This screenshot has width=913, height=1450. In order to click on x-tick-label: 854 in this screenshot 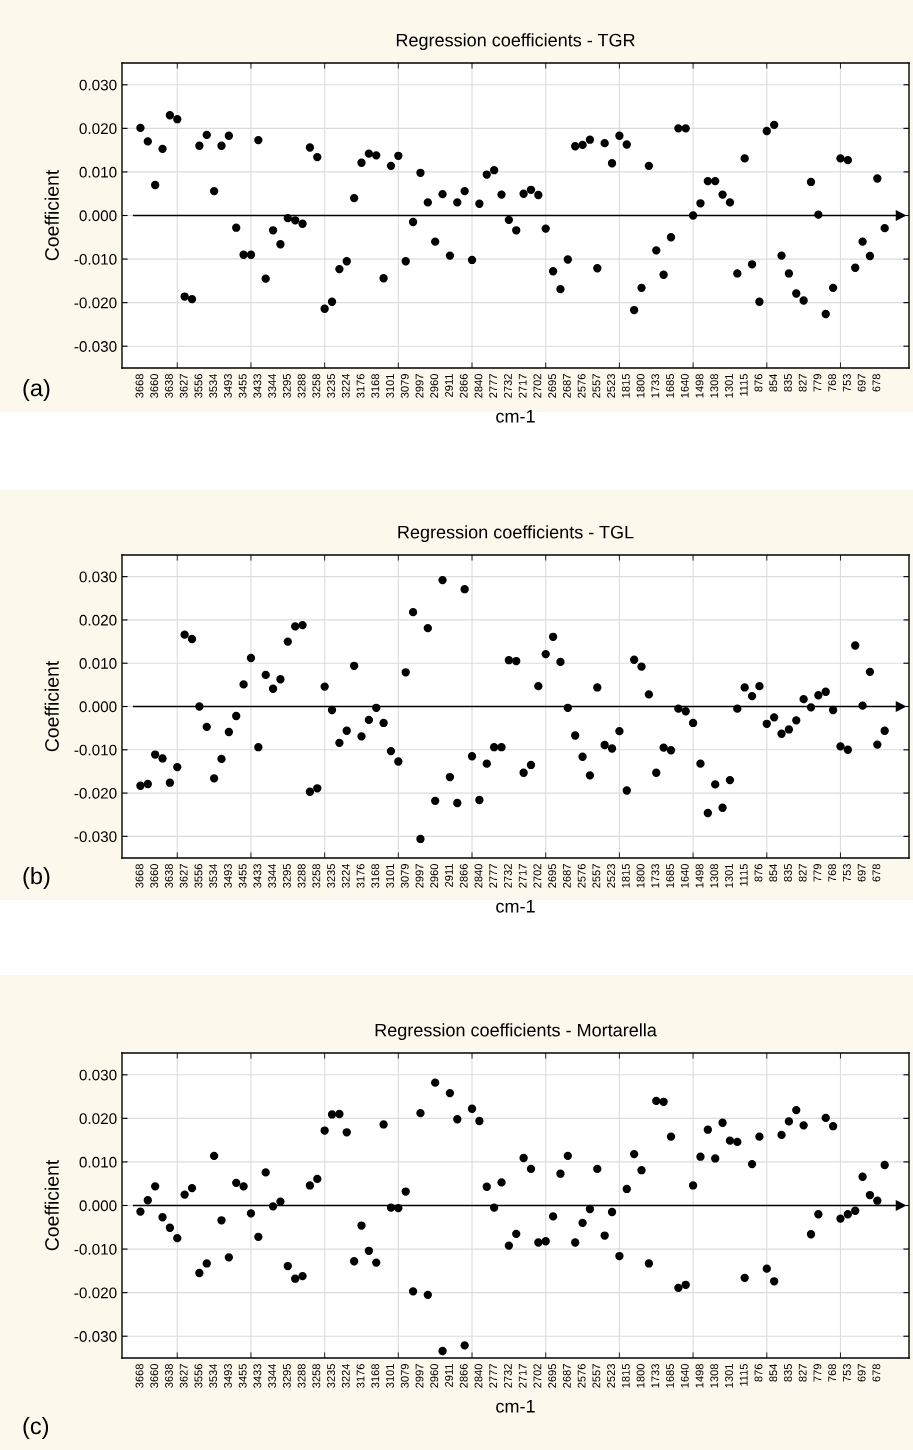, I will do `click(773, 872)`.